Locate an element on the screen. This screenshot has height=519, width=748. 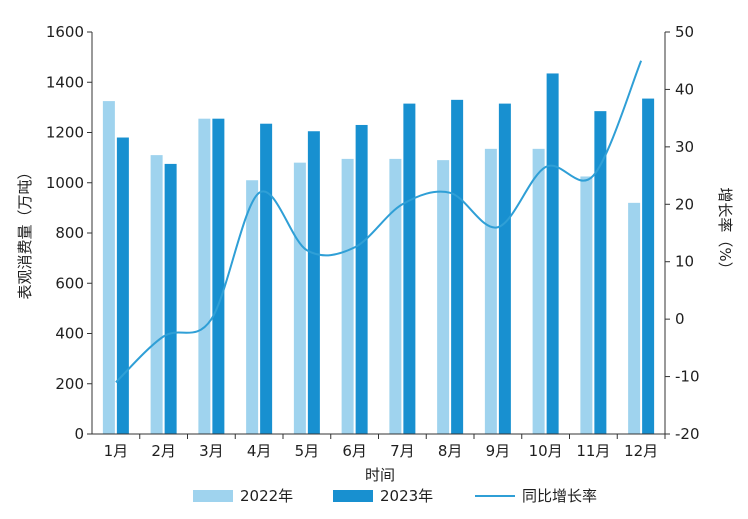
right-tick-label: -10 is located at coordinates (687, 377).